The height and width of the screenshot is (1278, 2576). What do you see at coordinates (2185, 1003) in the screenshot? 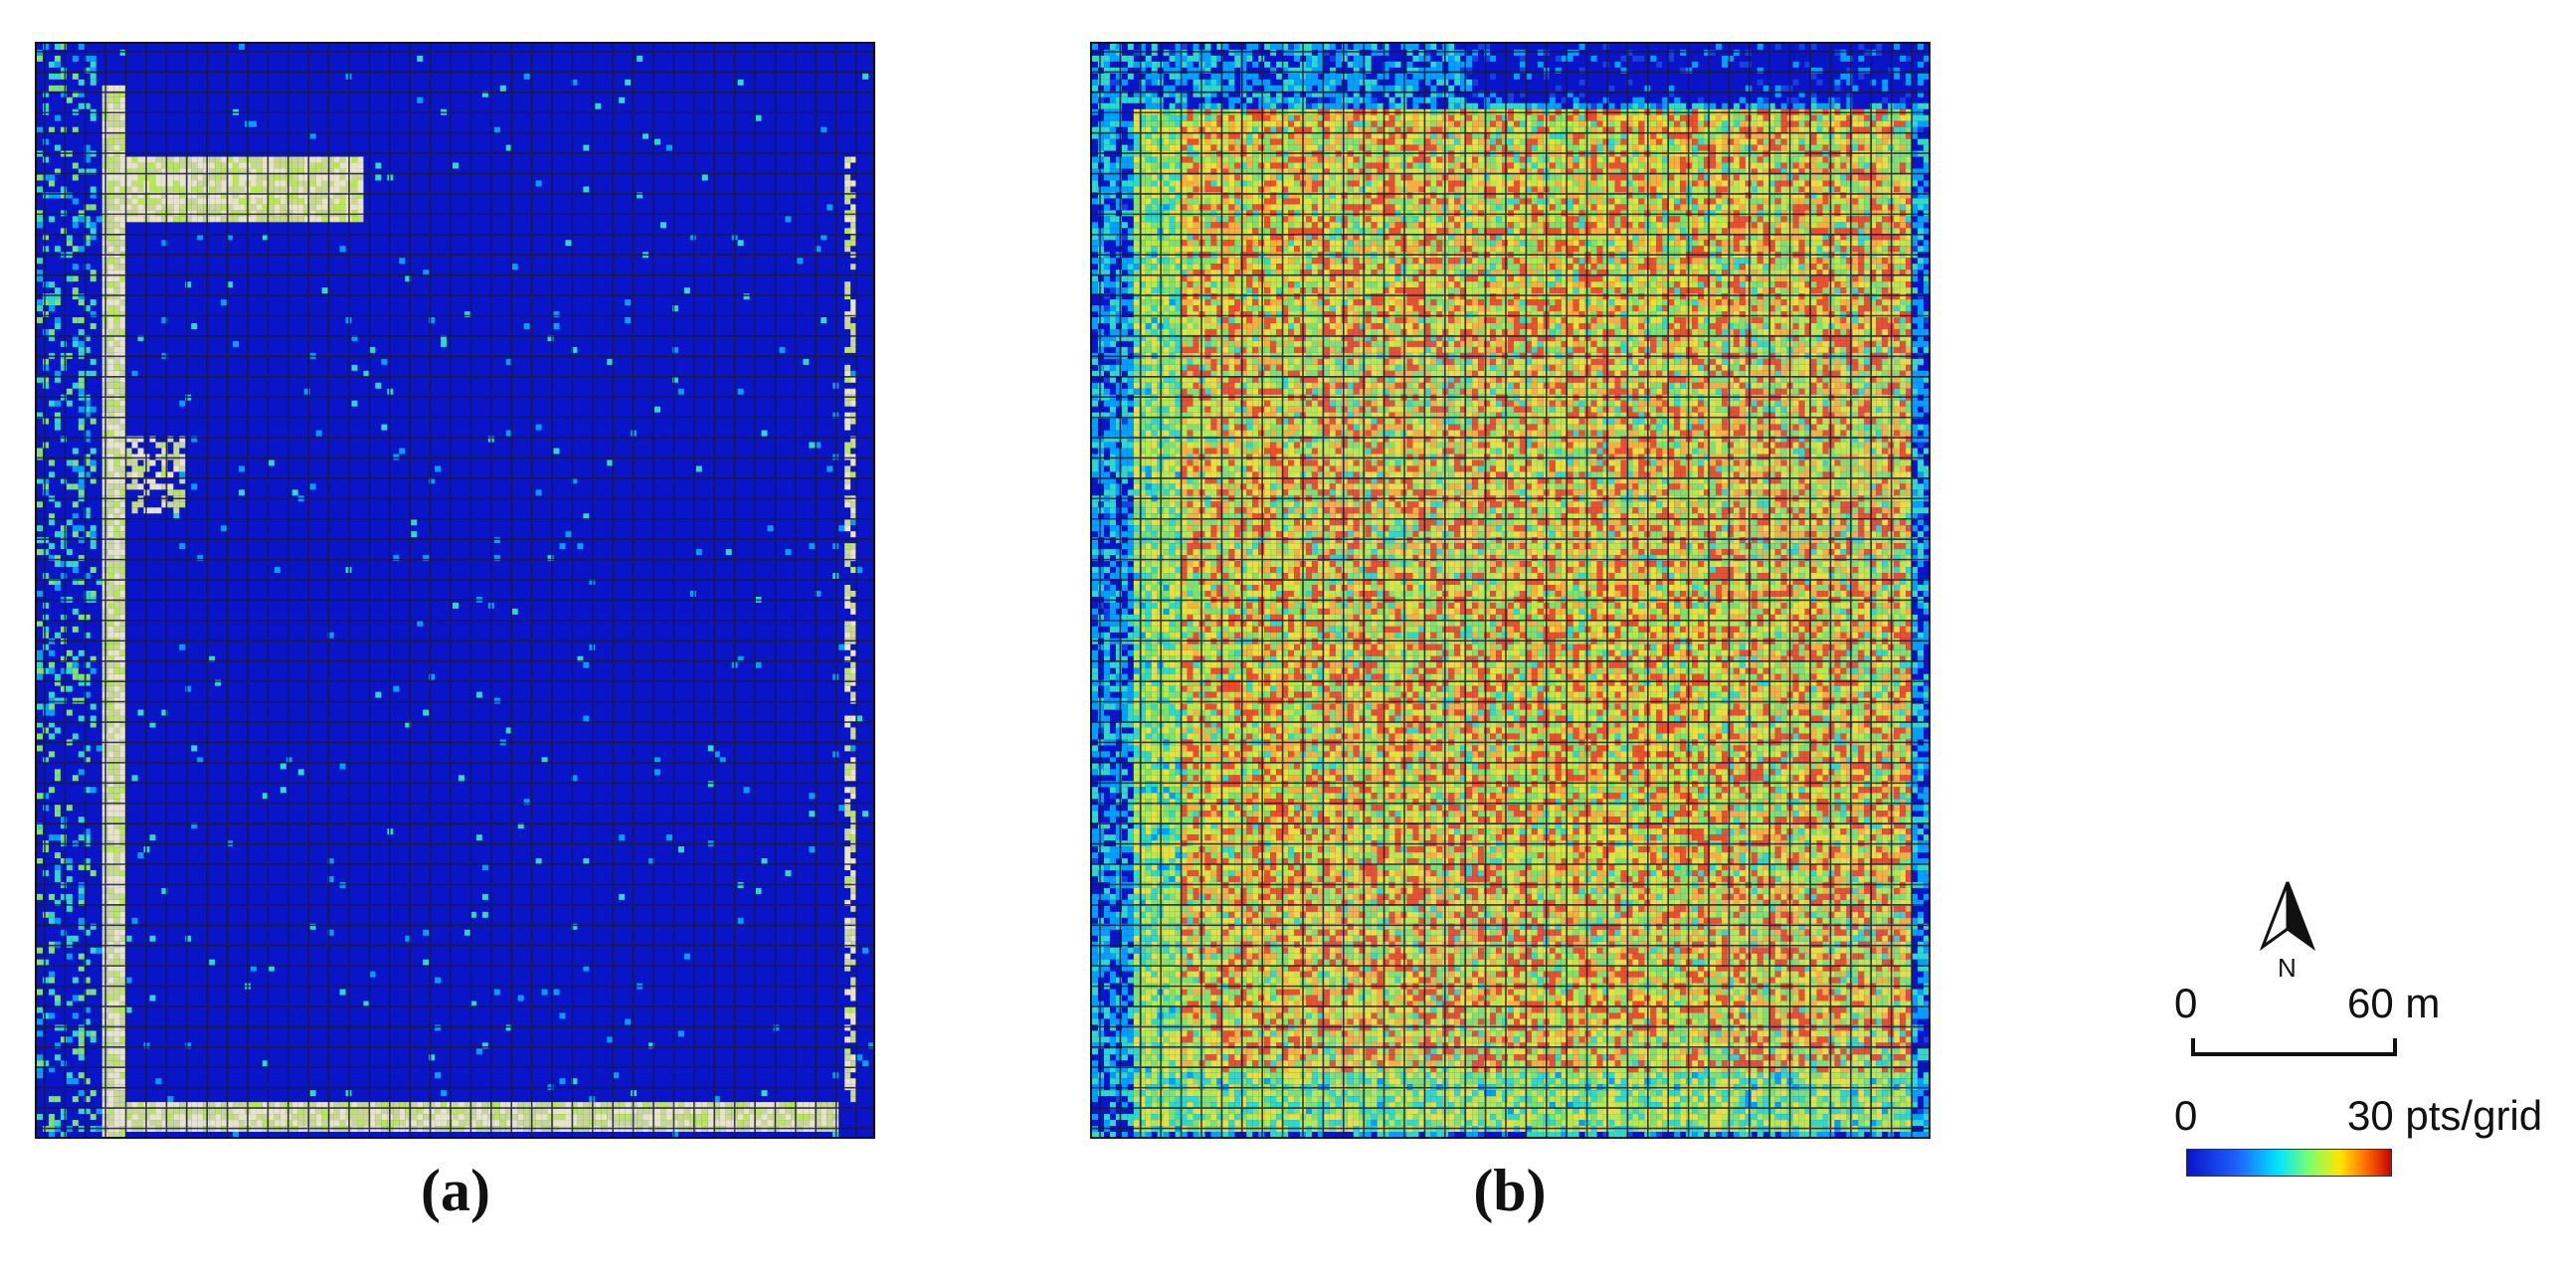
I see `scale-start-label: 0` at bounding box center [2185, 1003].